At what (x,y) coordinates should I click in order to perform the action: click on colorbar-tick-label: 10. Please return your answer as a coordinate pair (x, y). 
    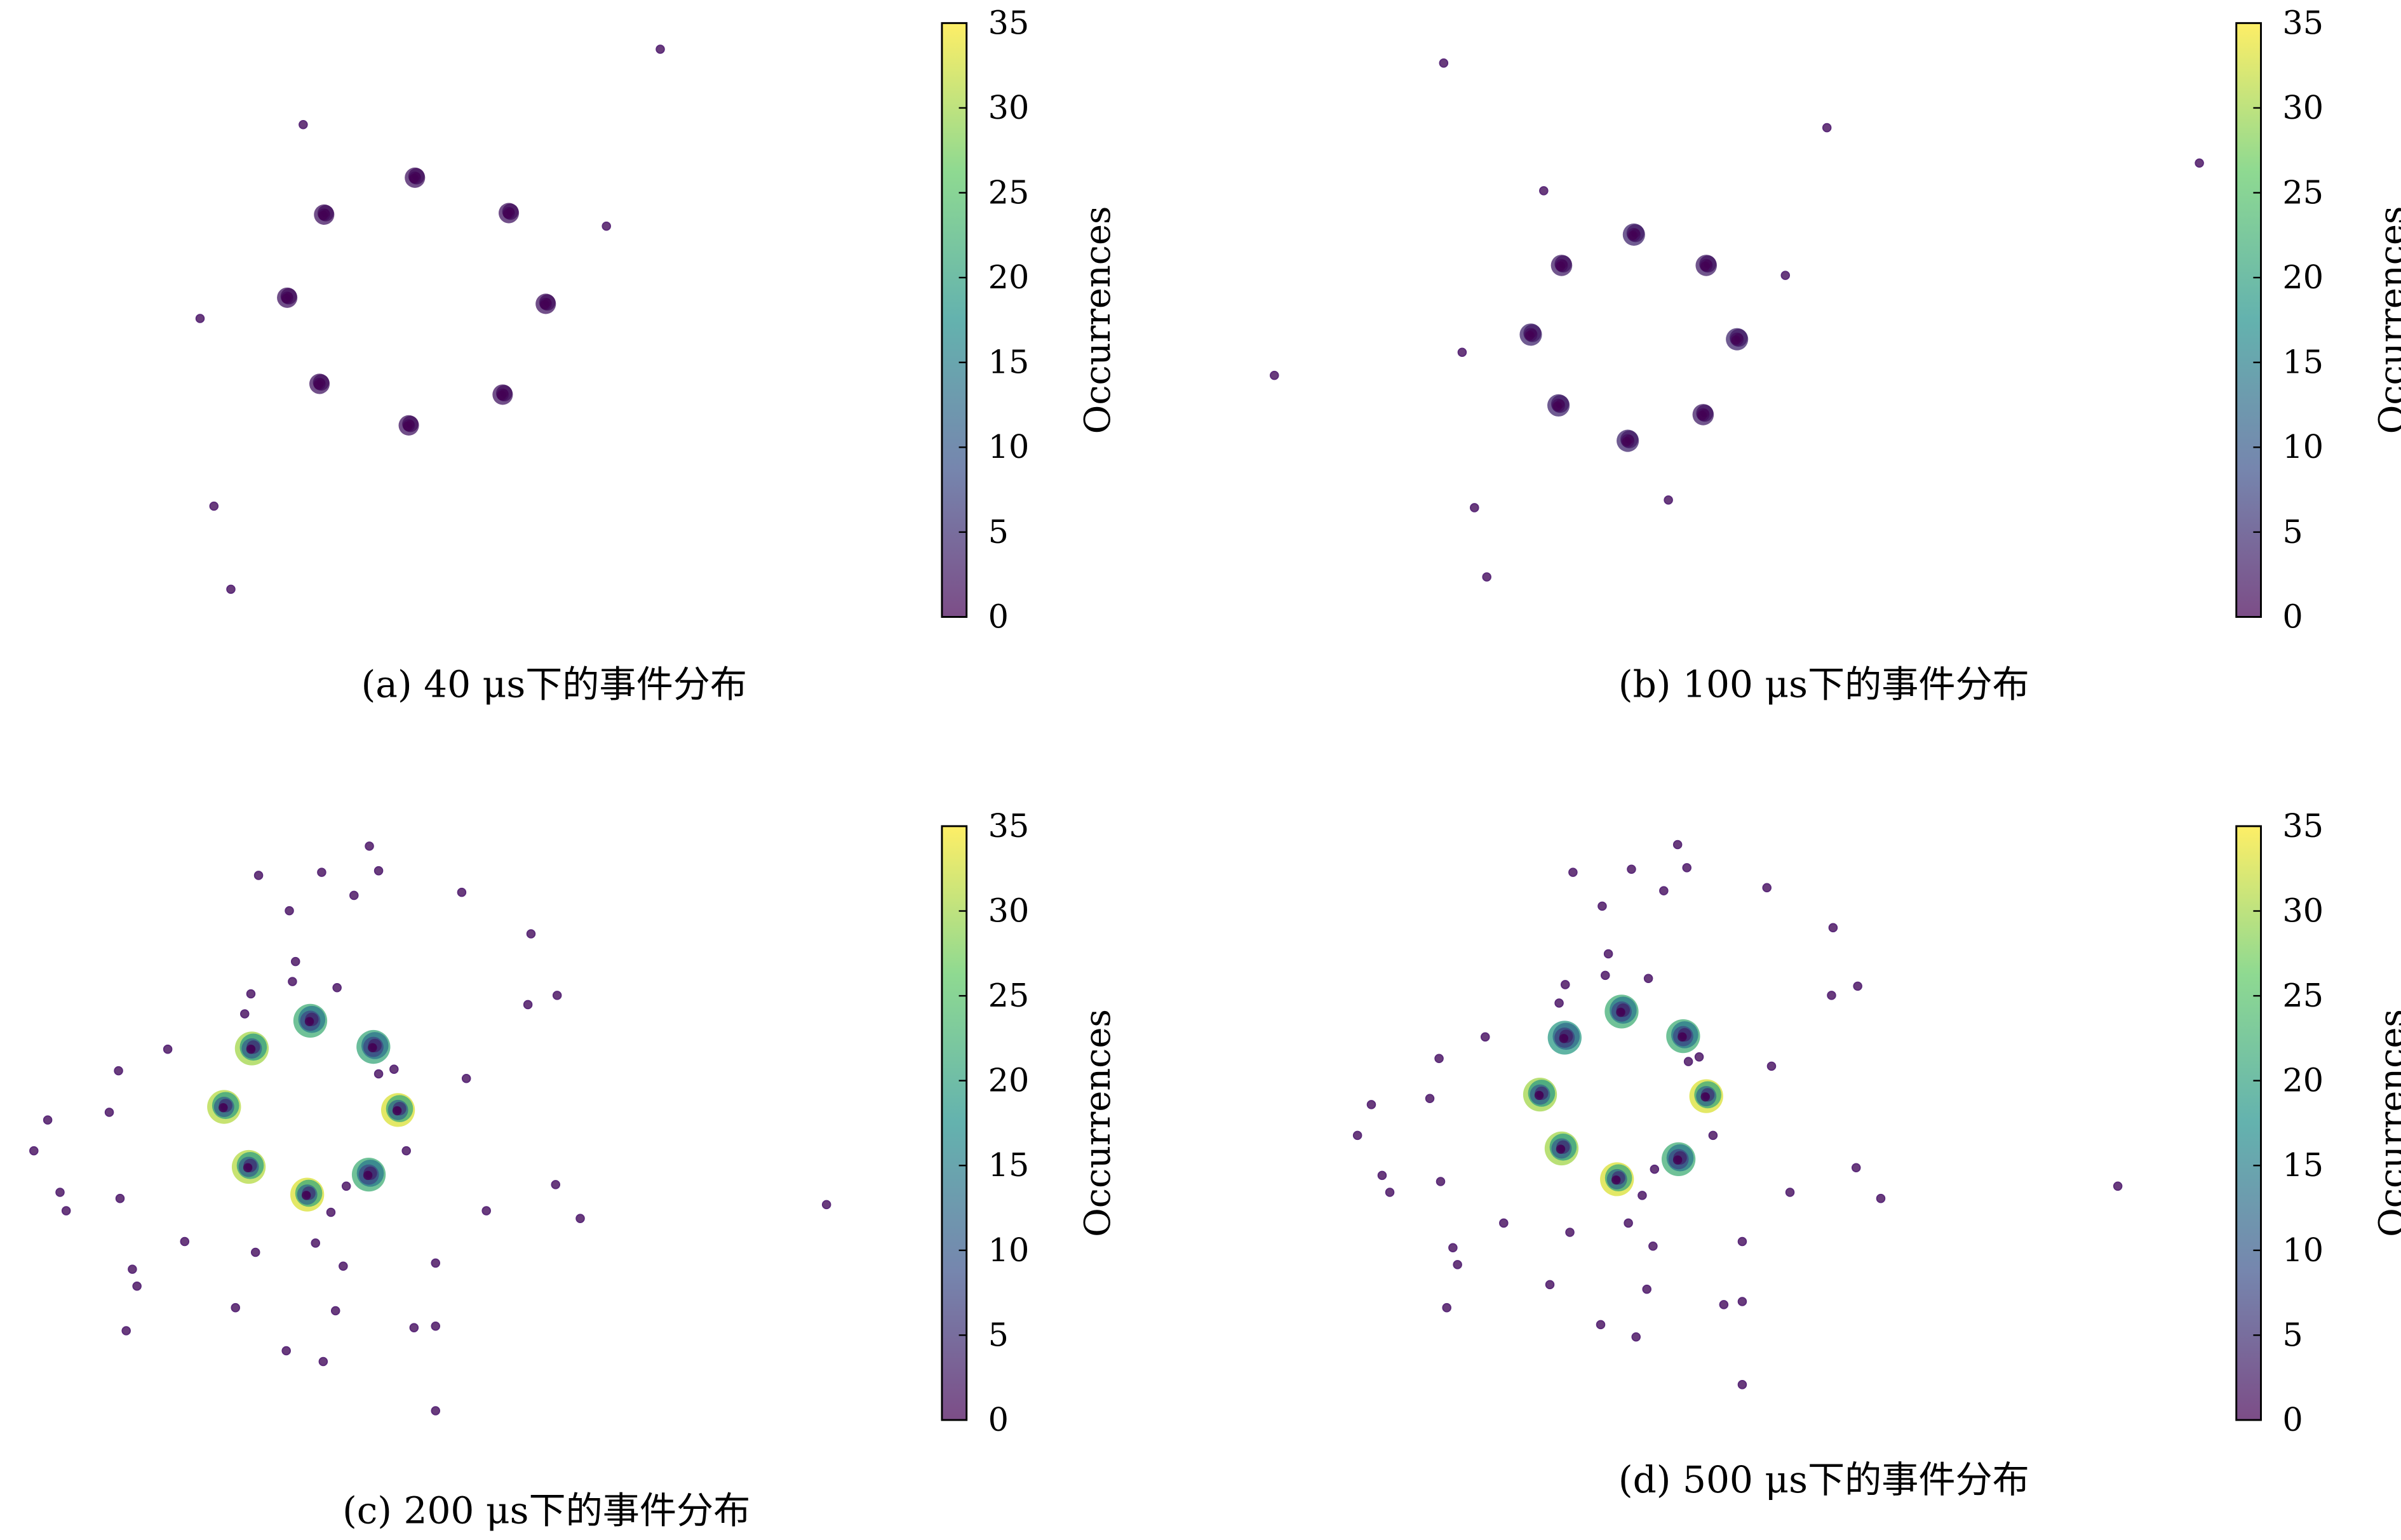
    Looking at the image, I should click on (2303, 446).